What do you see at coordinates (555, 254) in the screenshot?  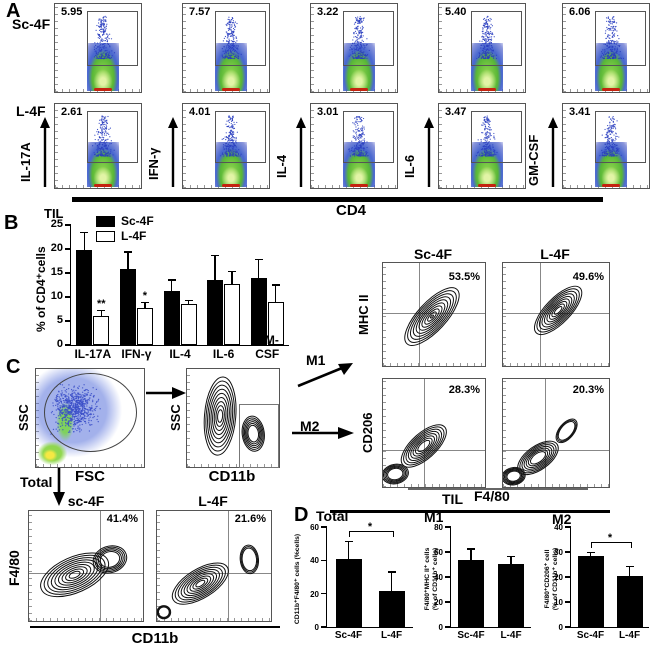 I see `m-header-l4f: L-4F` at bounding box center [555, 254].